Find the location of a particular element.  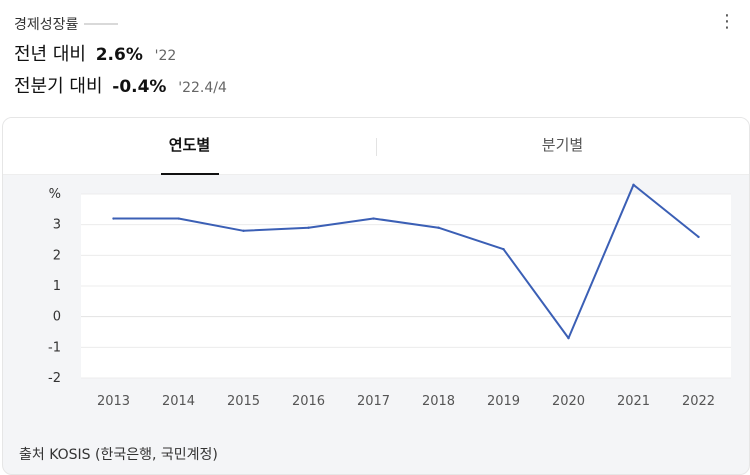

tab-quarterly: 분기별 is located at coordinates (562, 145).